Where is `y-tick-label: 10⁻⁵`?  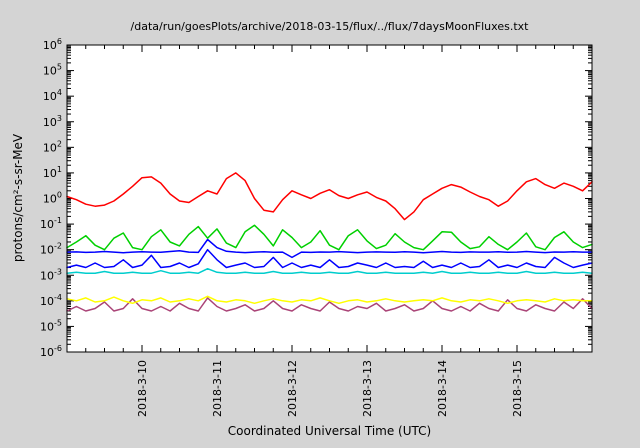 y-tick-label: 10⁻⁵ is located at coordinates (51, 325).